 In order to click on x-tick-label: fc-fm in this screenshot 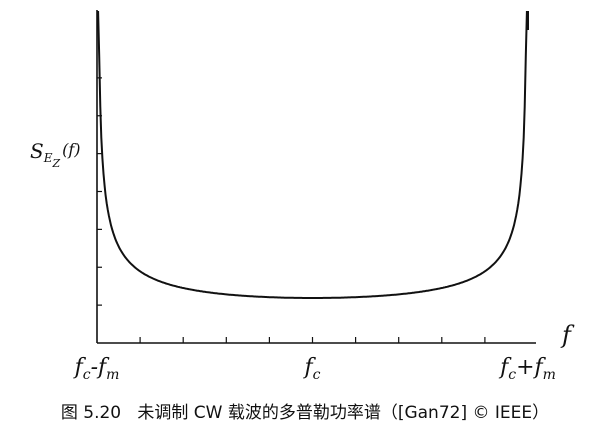, I will do `click(96, 369)`.